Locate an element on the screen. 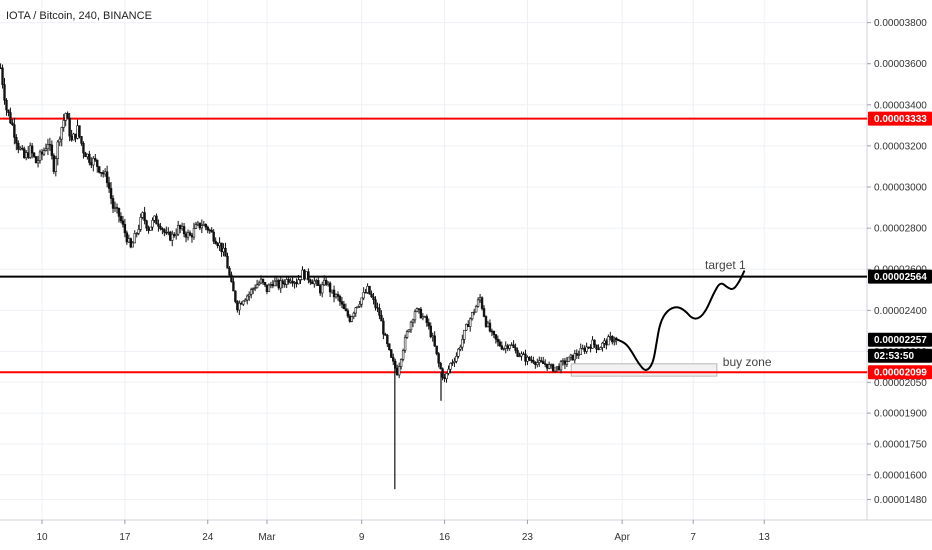  time-axis: 10 17 24 Mar 9 16 23 Apr 7 13 is located at coordinates (403, 531).